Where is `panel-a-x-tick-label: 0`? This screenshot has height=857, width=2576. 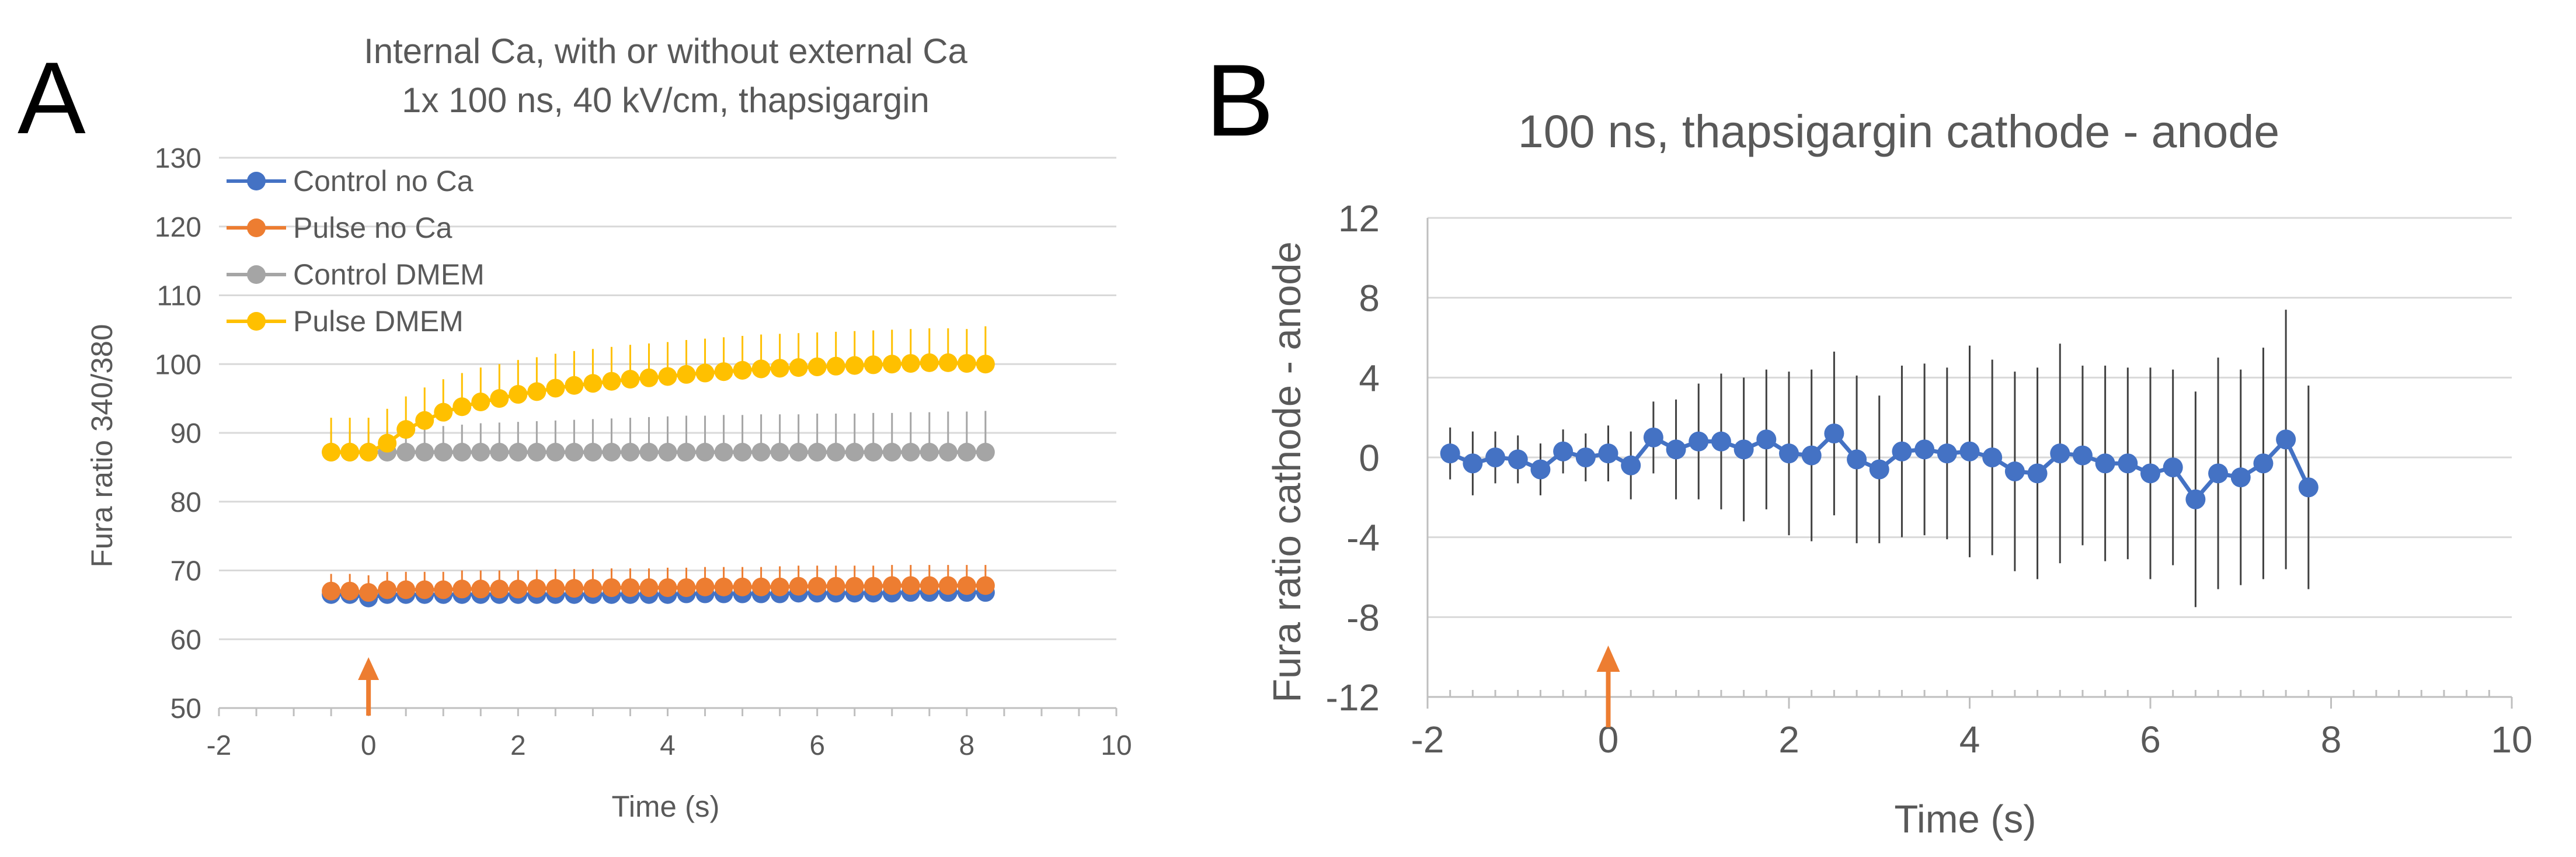
panel-a-x-tick-label: 0 is located at coordinates (369, 745).